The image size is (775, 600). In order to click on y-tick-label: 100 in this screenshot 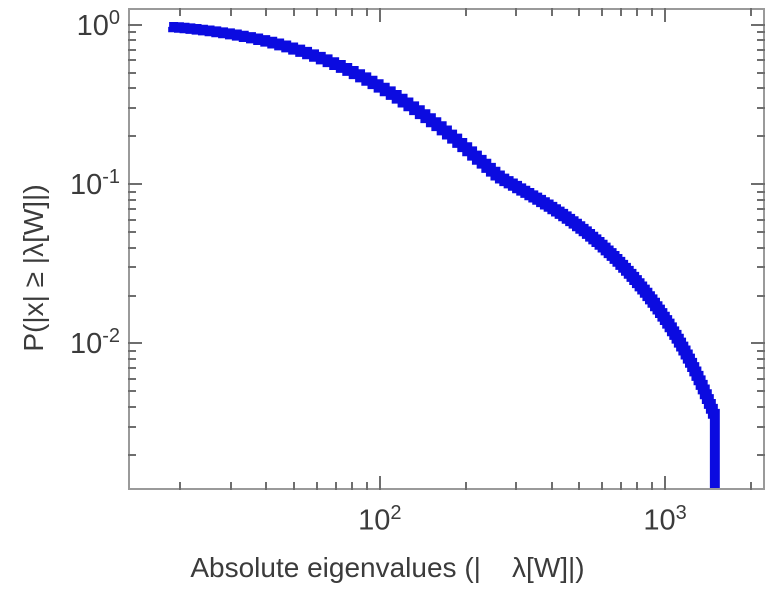, I will do `click(74, 25)`.